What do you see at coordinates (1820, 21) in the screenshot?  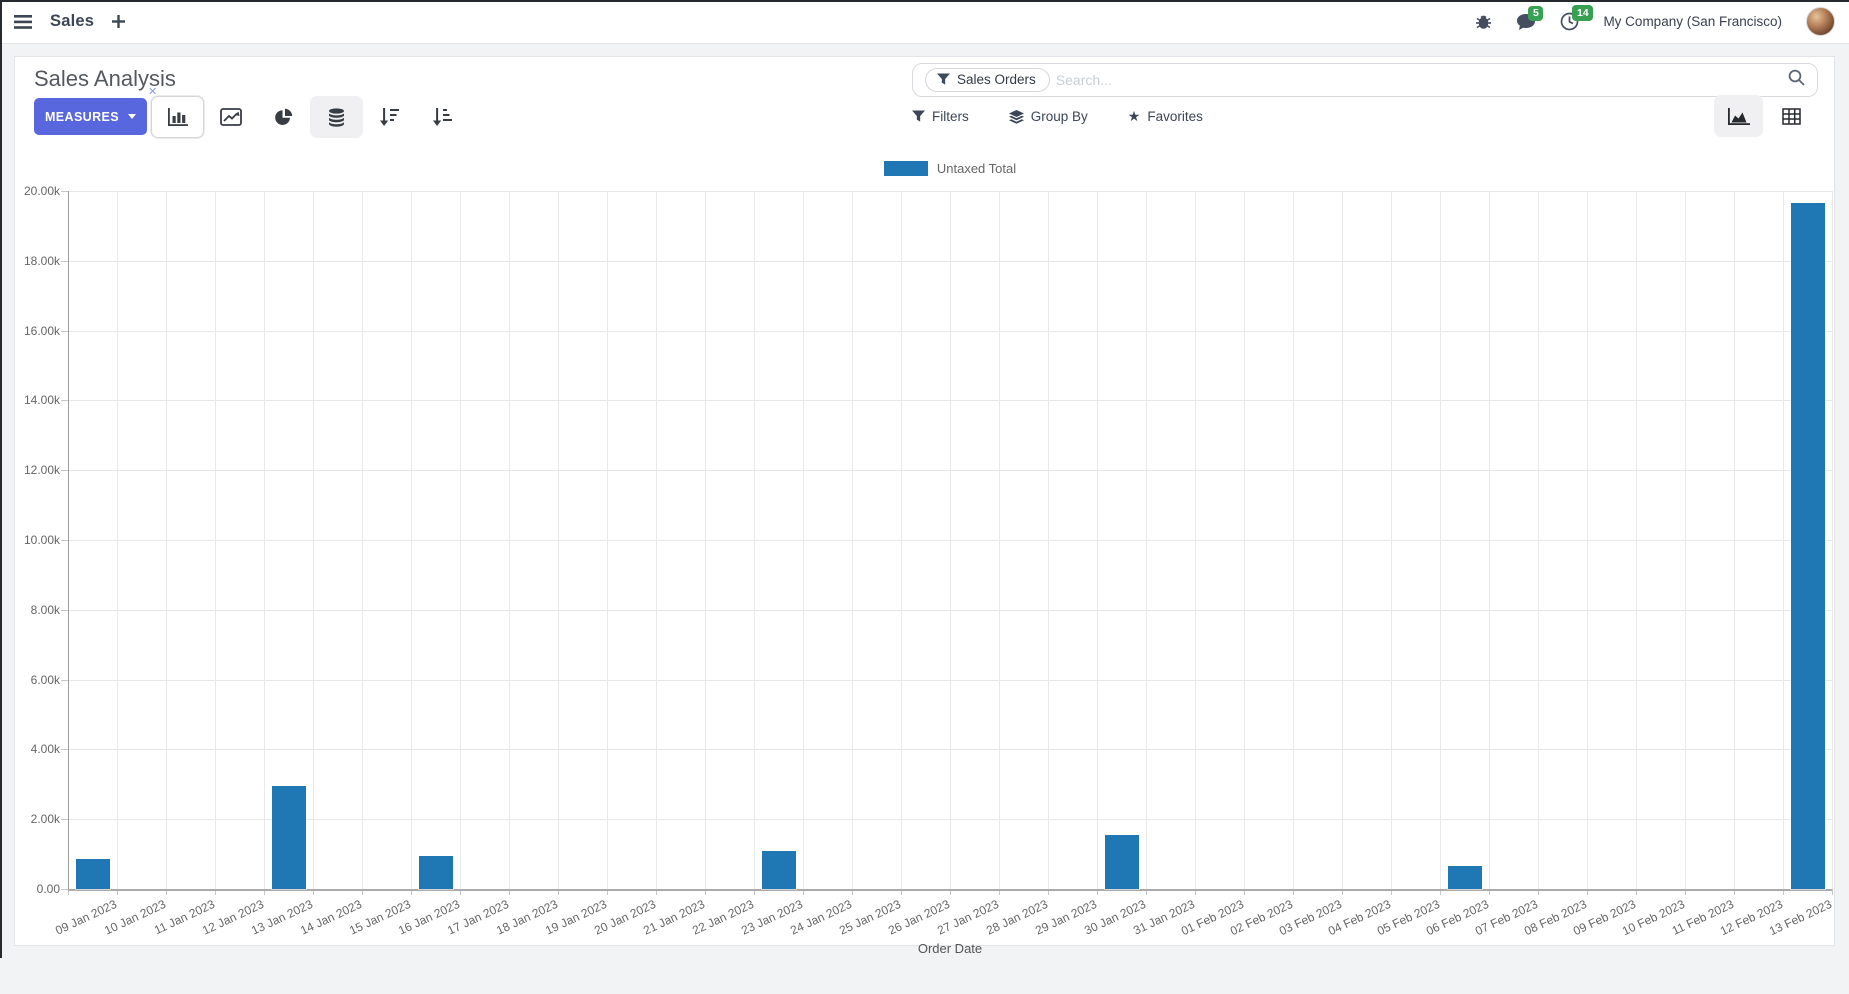 I see `user-avatar` at bounding box center [1820, 21].